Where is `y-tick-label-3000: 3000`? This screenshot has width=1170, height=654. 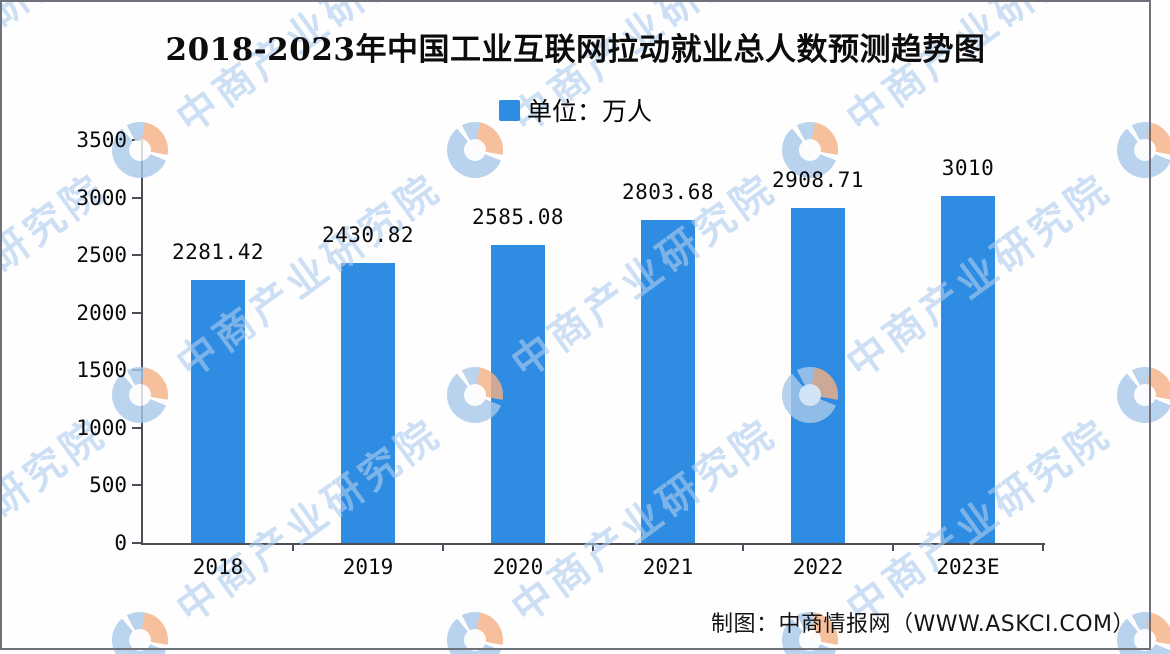
y-tick-label-3000: 3000 is located at coordinates (101, 197).